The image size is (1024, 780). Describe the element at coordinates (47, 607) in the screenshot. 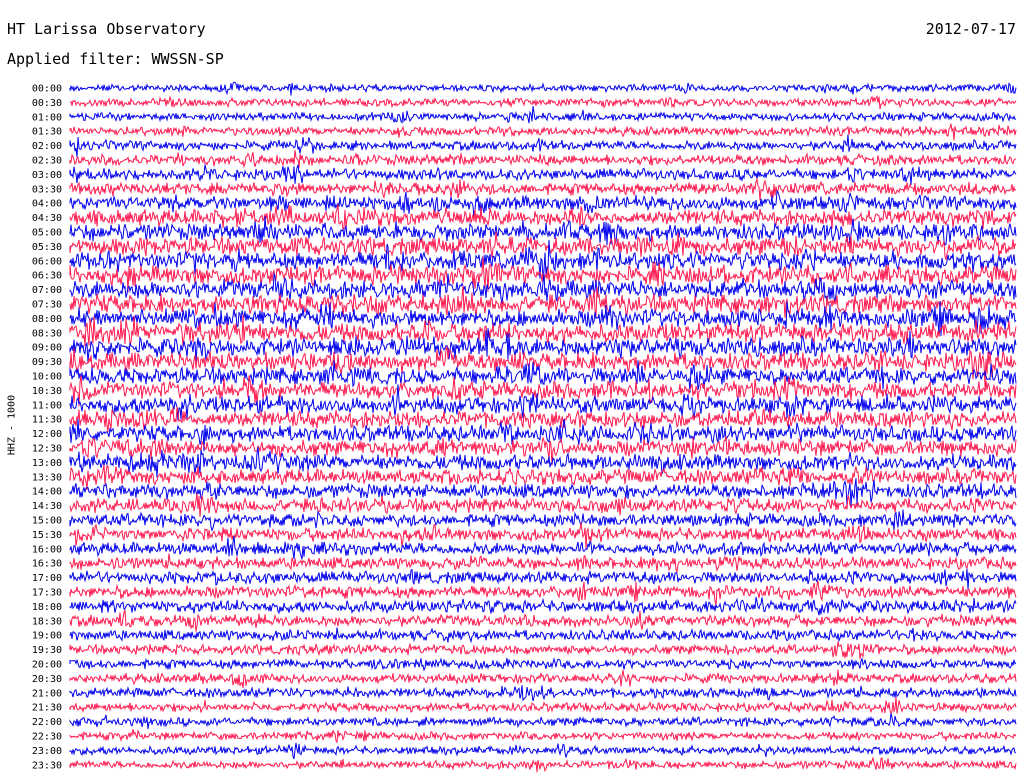

I see `time-label: 18:00` at that location.